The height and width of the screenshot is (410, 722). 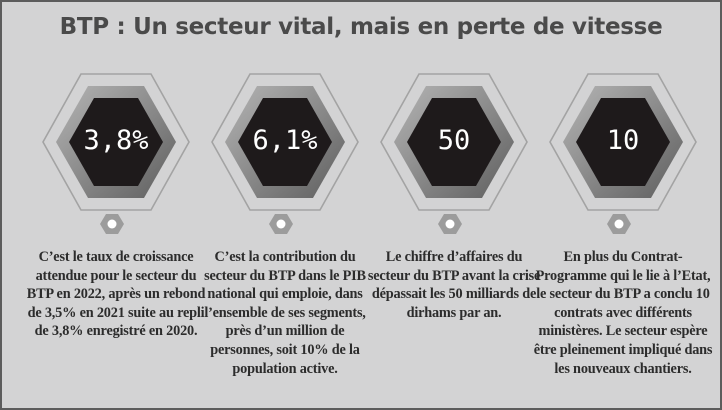 I want to click on hexagon-badge: 3,8%, so click(x=116, y=142).